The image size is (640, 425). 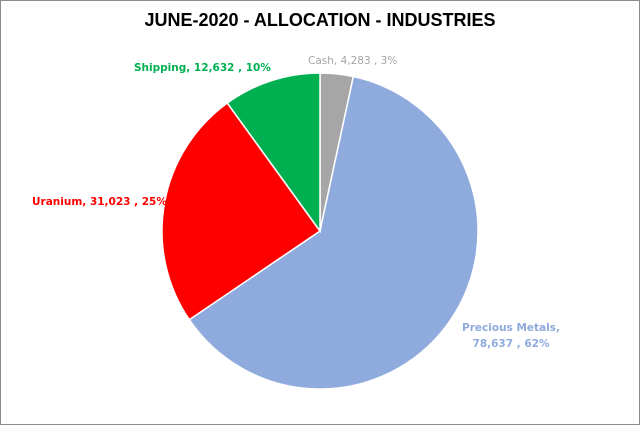 I want to click on label-uranium: Uranium, 31,023 , 25%, so click(x=99, y=202).